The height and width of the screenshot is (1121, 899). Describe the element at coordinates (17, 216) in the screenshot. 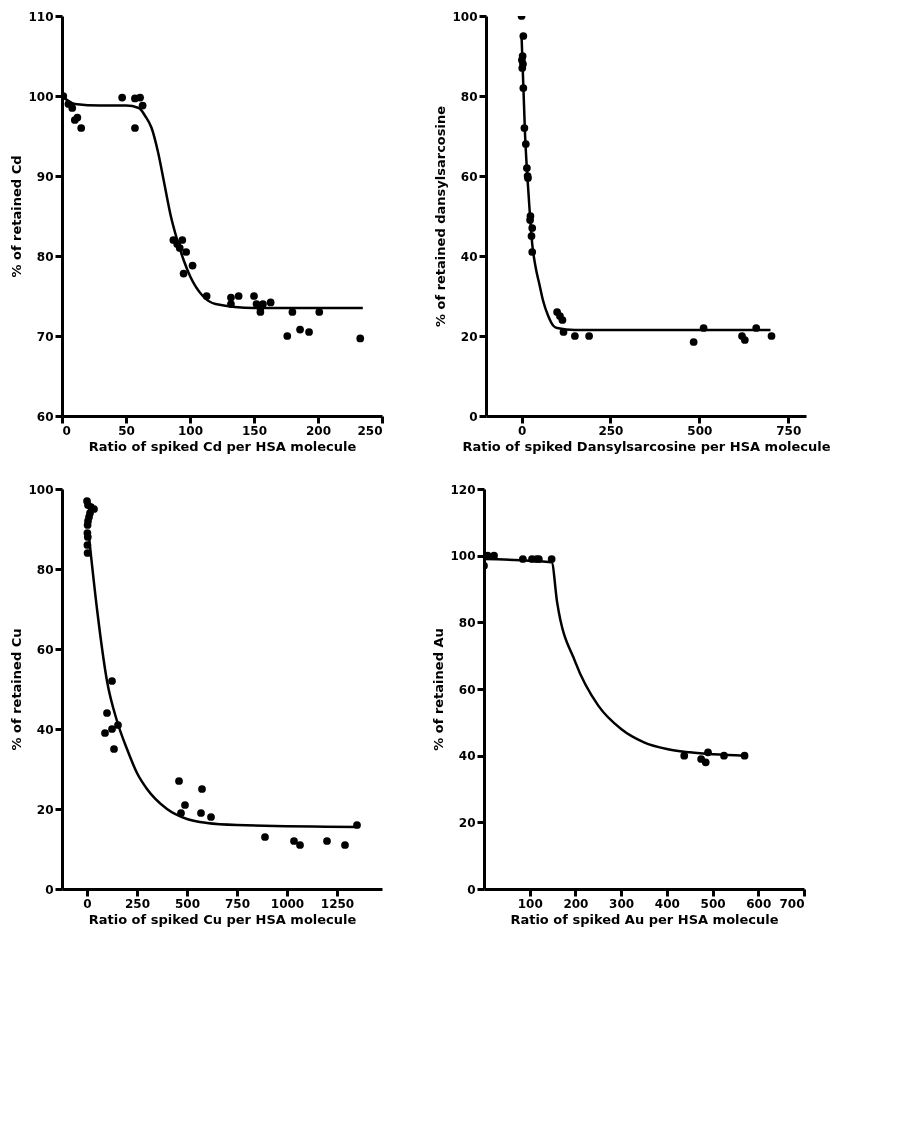

I see `y-axis-title: % of retained Cd` at that location.